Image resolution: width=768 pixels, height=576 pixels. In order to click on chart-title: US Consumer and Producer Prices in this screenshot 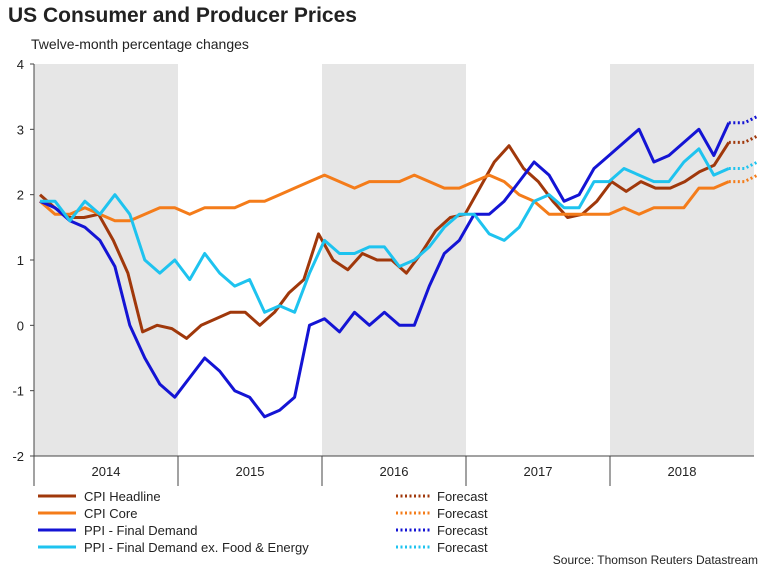, I will do `click(182, 15)`.